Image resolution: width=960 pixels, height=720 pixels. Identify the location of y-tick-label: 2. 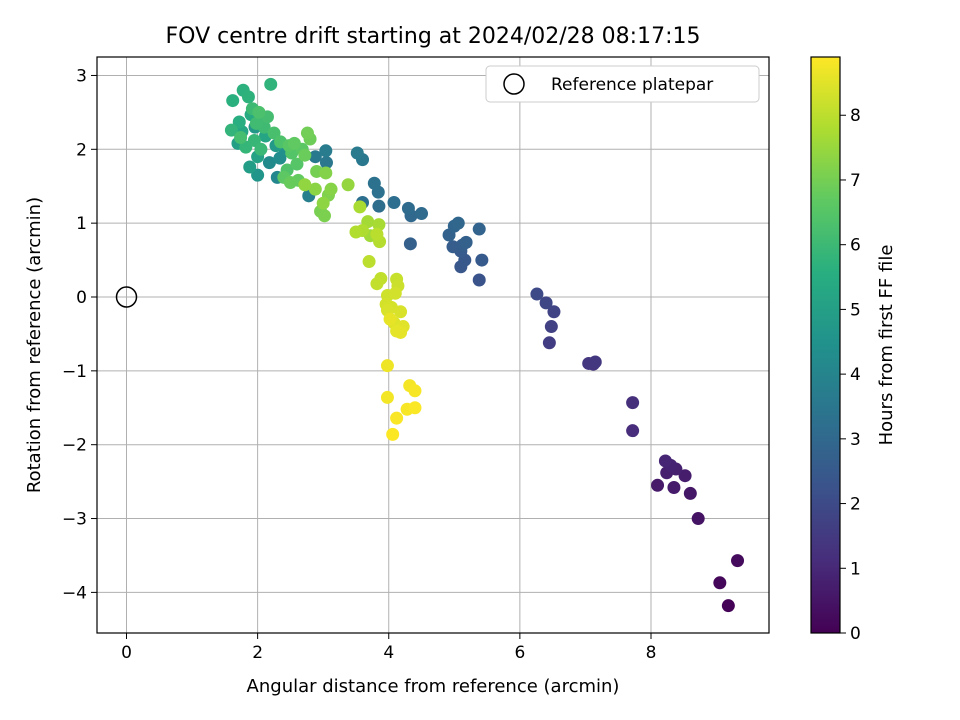
(81, 150).